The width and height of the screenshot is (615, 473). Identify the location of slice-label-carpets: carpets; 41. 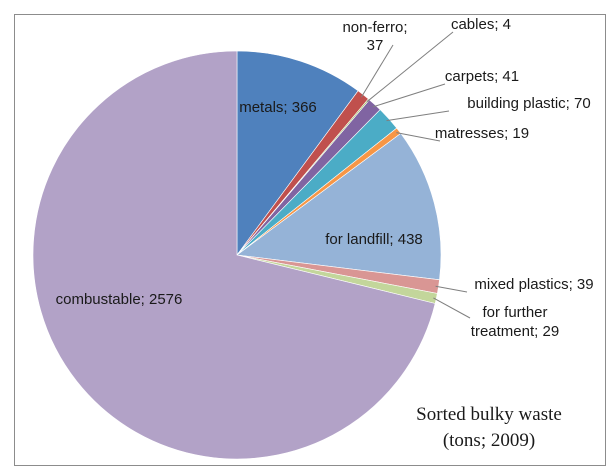
(482, 76).